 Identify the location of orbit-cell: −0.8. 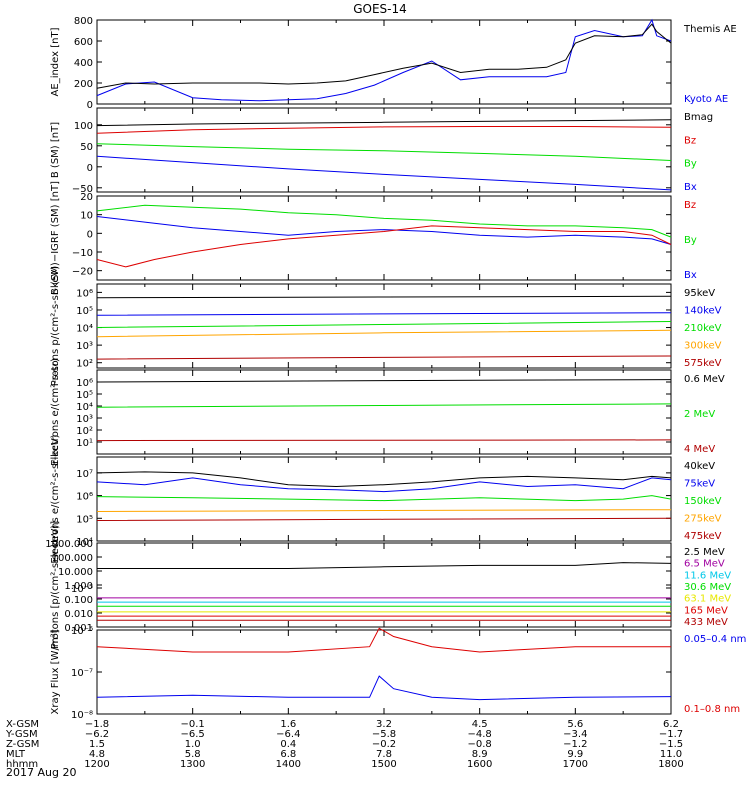
(480, 744).